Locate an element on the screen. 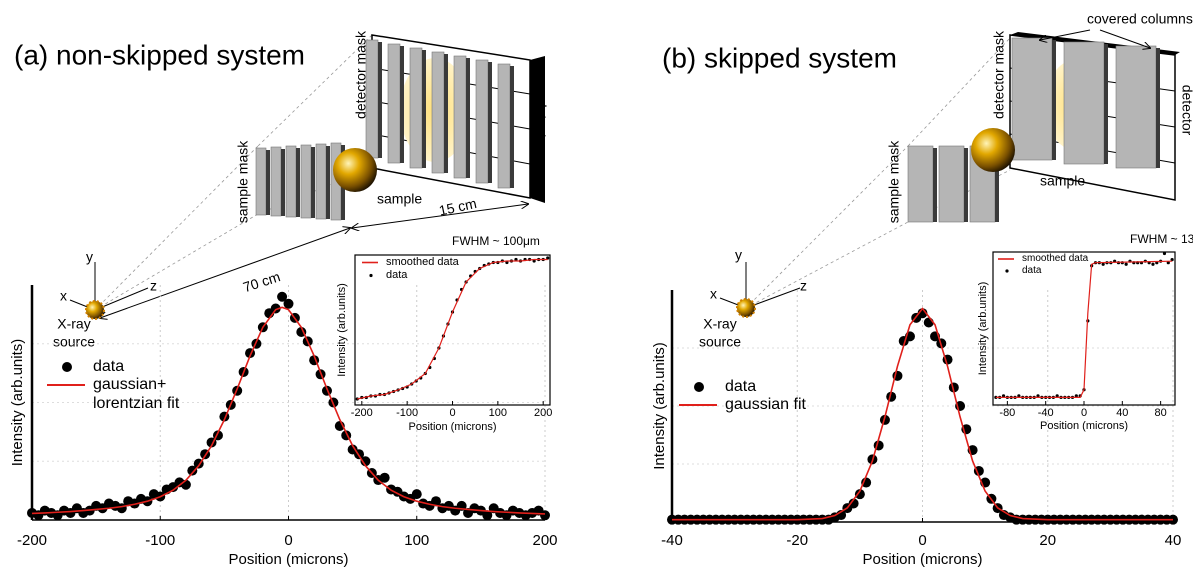  x-tick-label: 100 is located at coordinates (416, 540).